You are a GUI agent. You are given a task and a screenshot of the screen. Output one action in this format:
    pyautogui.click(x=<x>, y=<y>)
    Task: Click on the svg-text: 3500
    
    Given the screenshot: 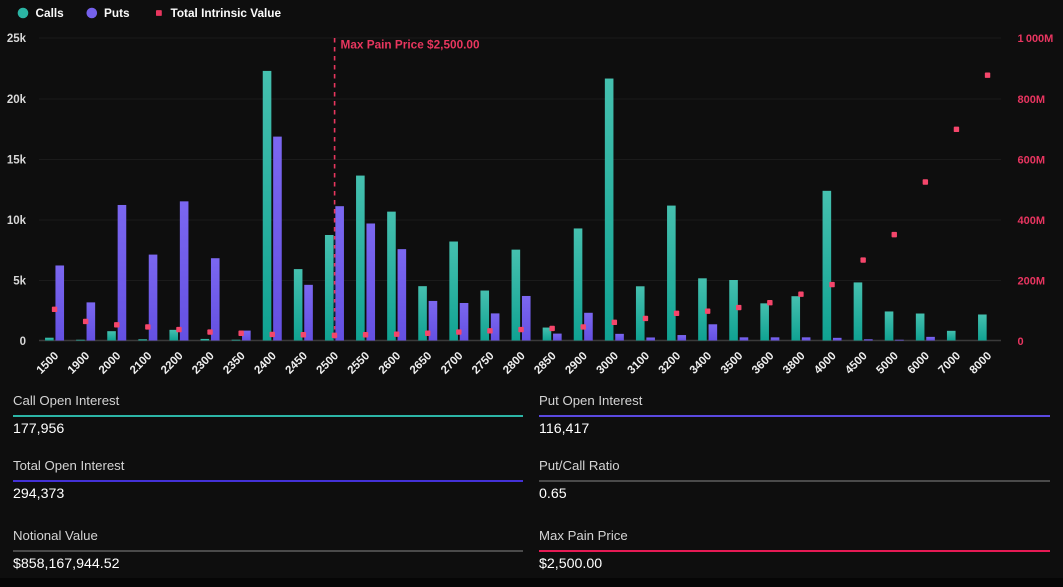 What is the action you would take?
    pyautogui.click(x=732, y=363)
    